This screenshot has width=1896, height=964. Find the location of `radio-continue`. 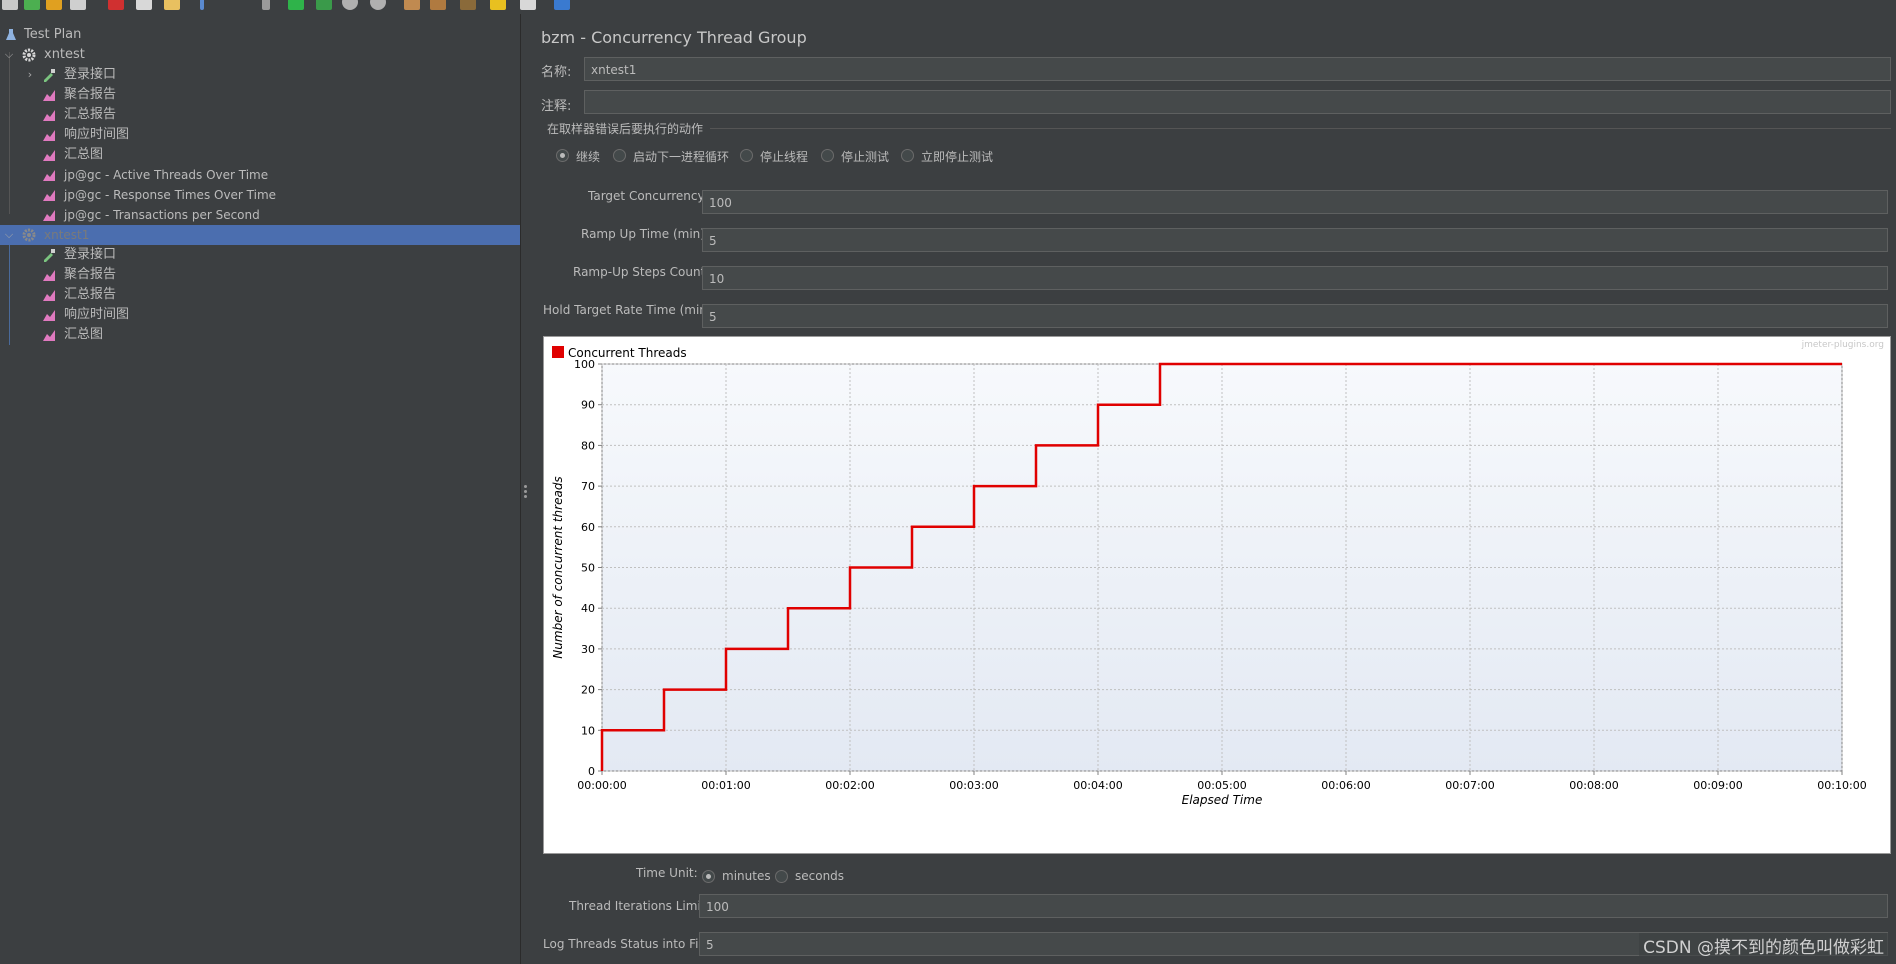

radio-continue is located at coordinates (562, 155).